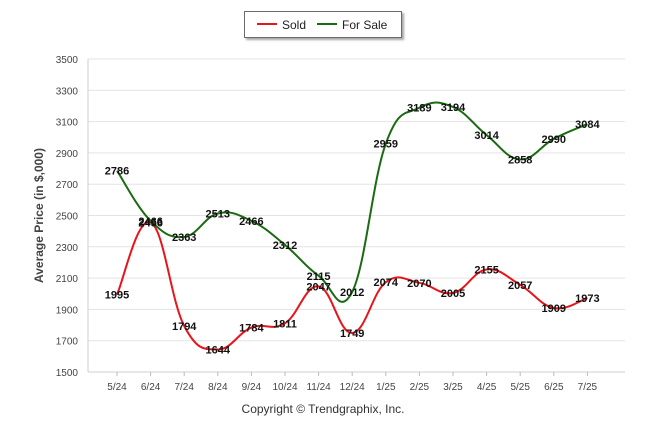 Image resolution: width=646 pixels, height=434 pixels. What do you see at coordinates (117, 296) in the screenshot?
I see `data-label-sold: 1995` at bounding box center [117, 296].